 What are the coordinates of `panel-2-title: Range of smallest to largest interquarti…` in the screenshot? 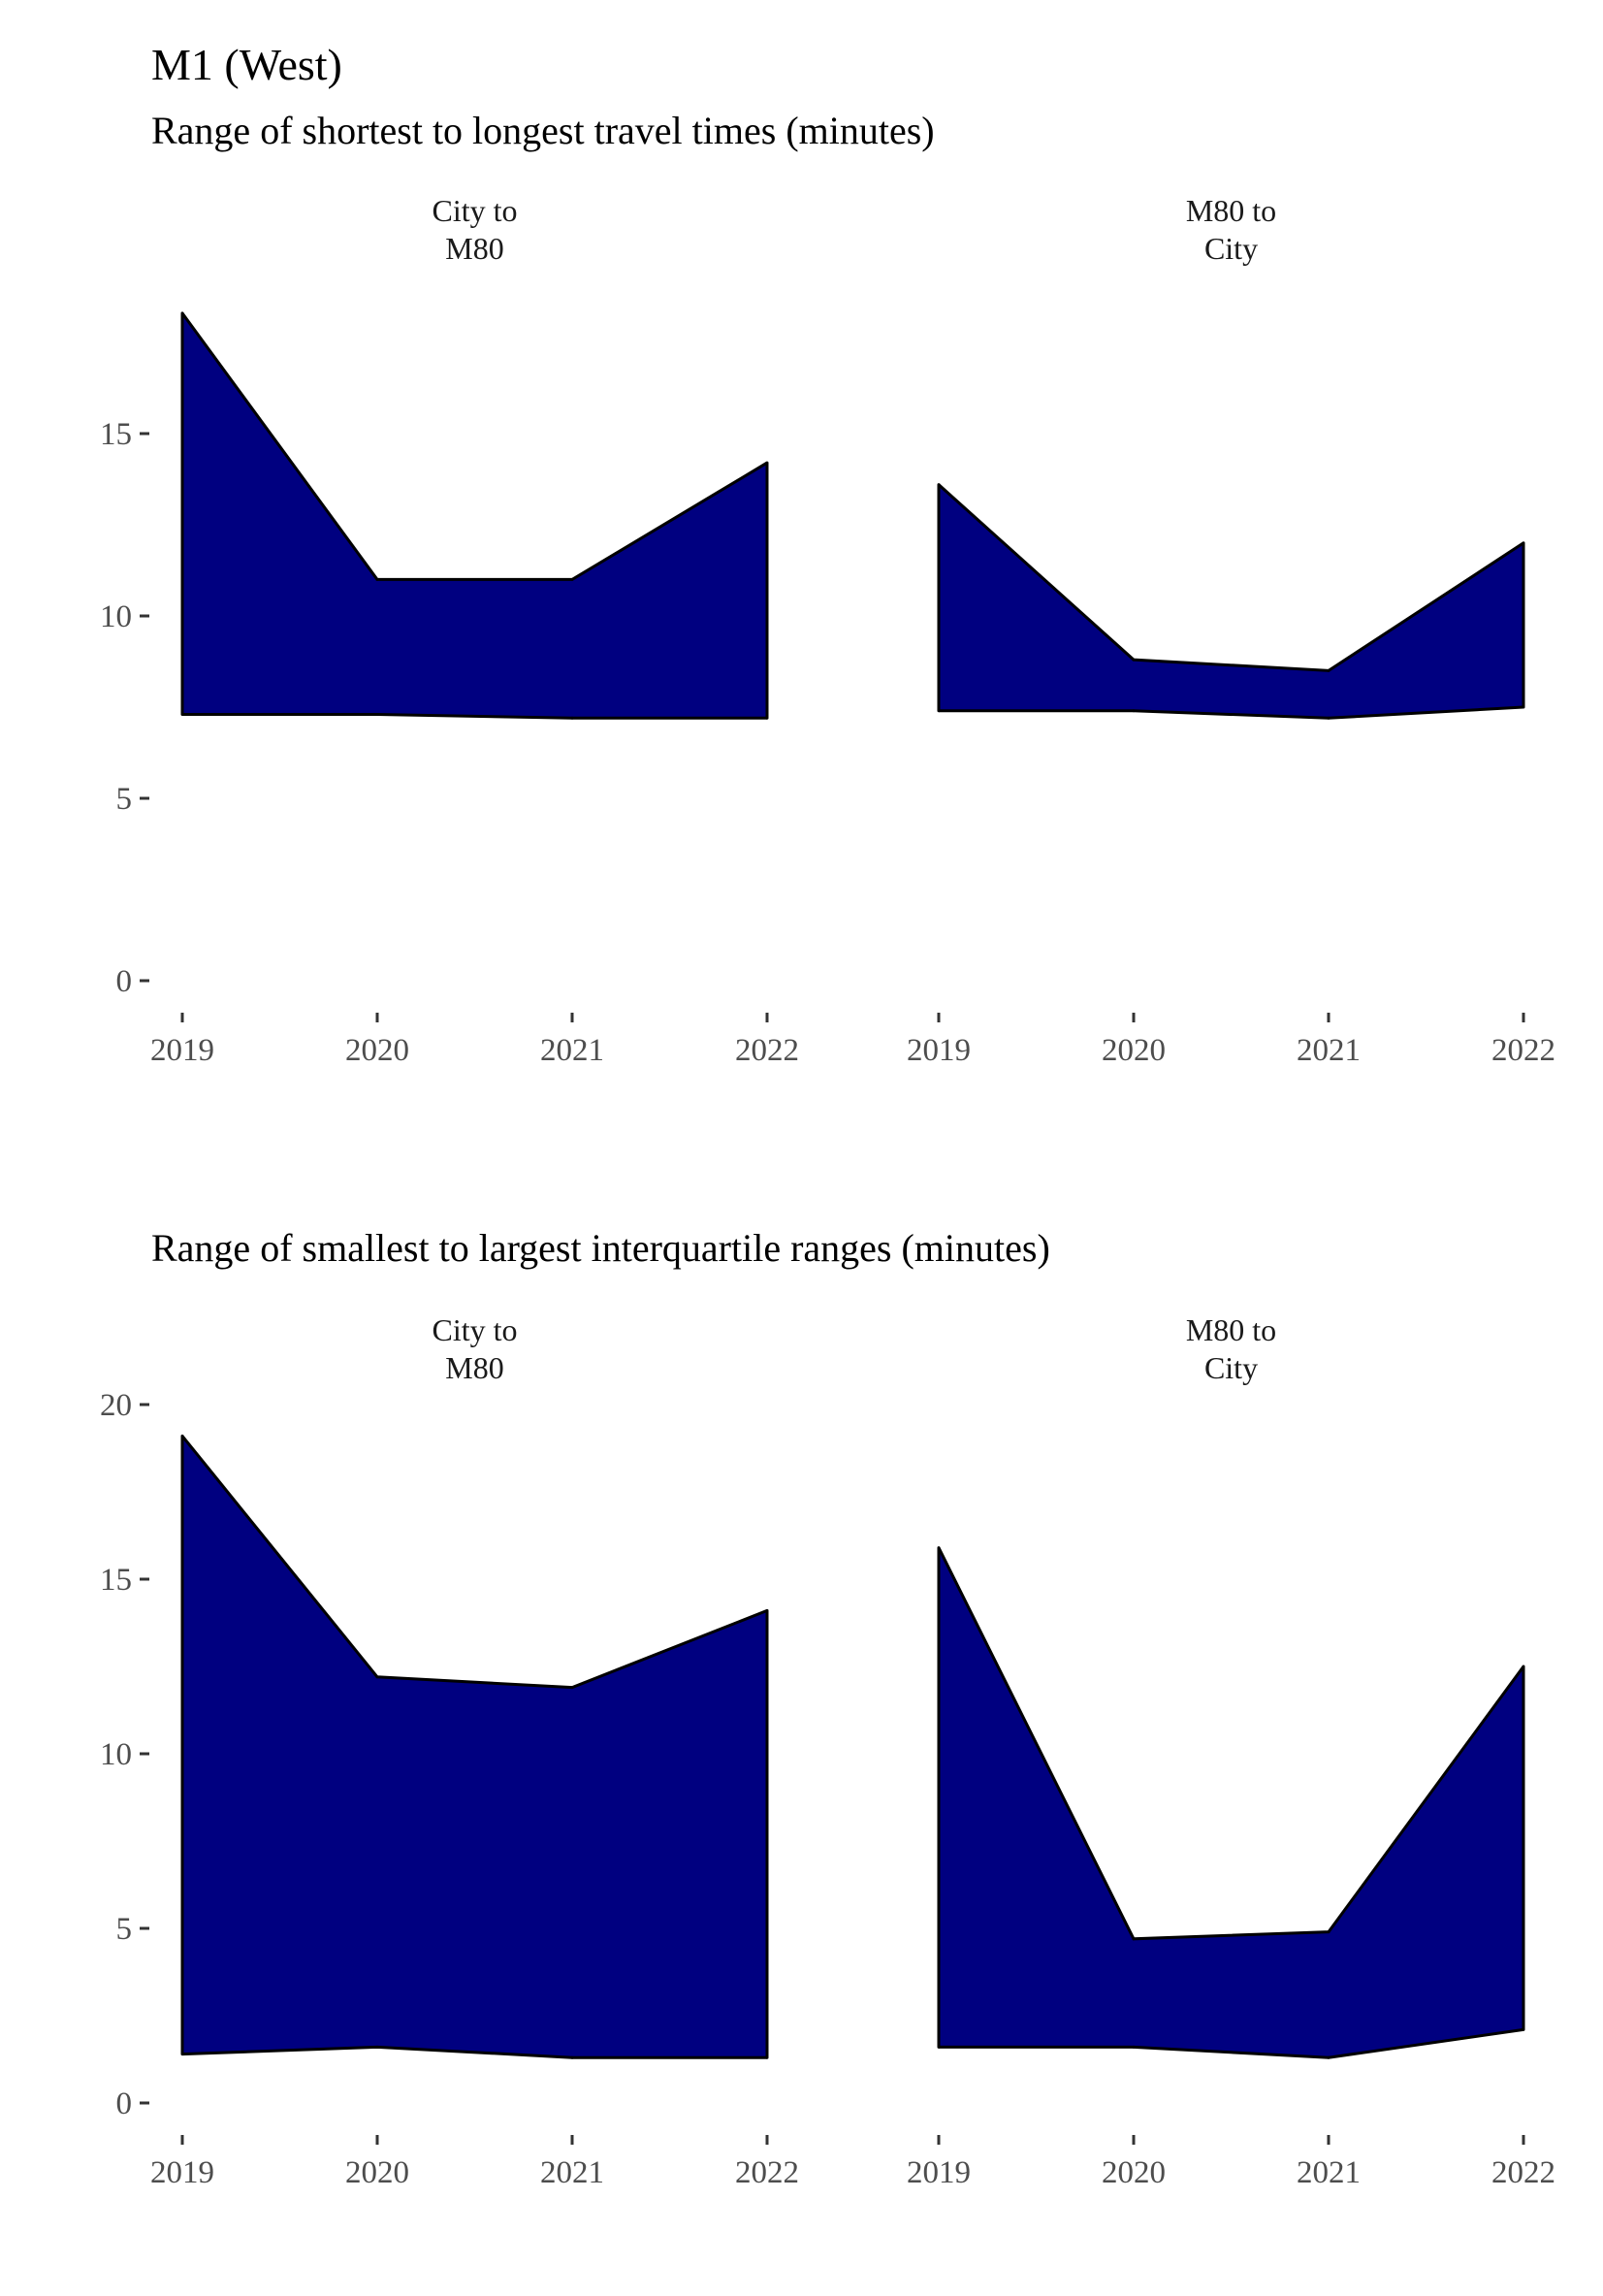 It's located at (600, 1248).